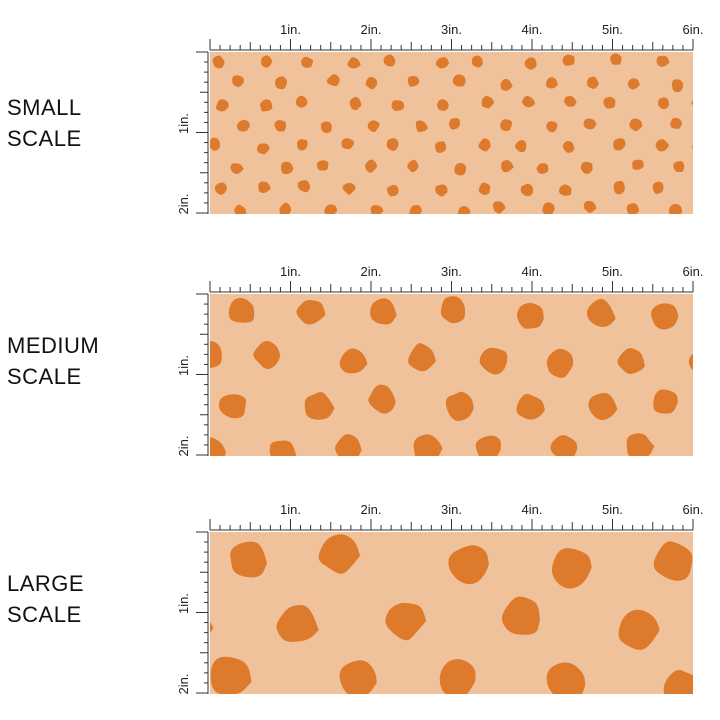 This screenshot has height=720, width=720. What do you see at coordinates (87, 599) in the screenshot?
I see `scale-label: LARGE SCALE` at bounding box center [87, 599].